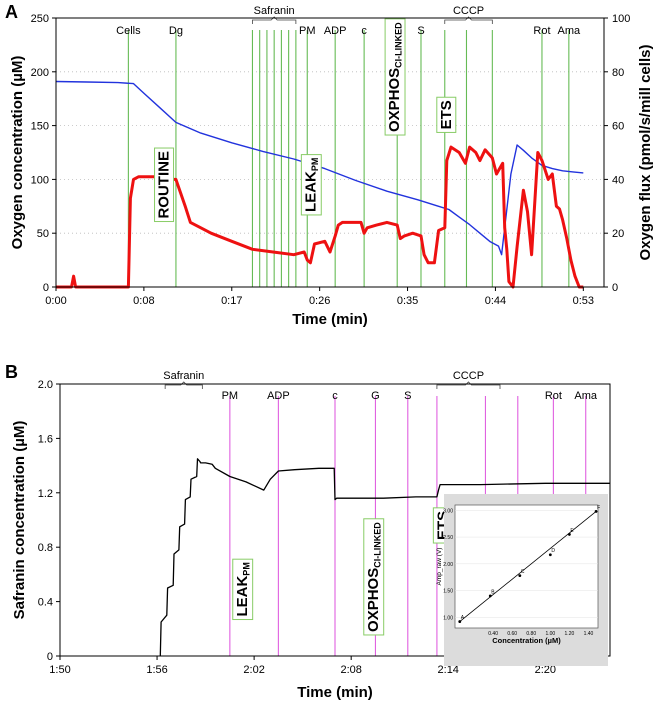  Describe the element at coordinates (493, 592) in the screenshot. I see `inset-point-label: B` at that location.